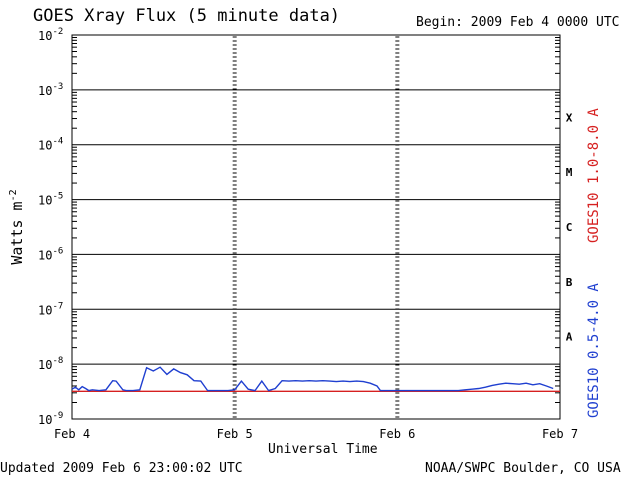 Image resolution: width=640 pixels, height=480 pixels. What do you see at coordinates (569, 227) in the screenshot?
I see `flare-class-label: C` at bounding box center [569, 227].